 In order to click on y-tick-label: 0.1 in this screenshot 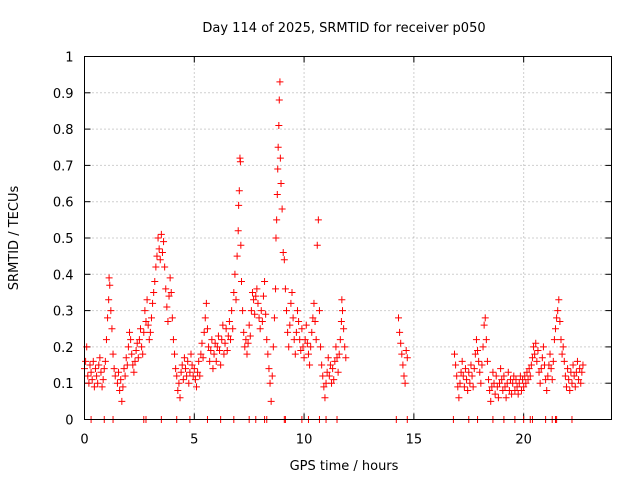, I will do `click(63, 384)`.